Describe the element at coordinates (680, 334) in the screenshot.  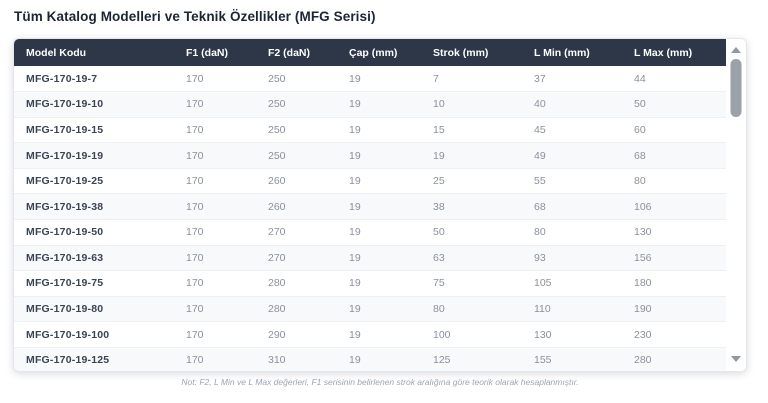
I see `value-cell: 230` at that location.